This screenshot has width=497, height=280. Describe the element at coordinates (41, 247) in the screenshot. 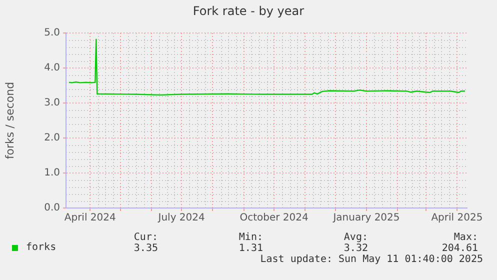

I see `legend-label: forks` at that location.